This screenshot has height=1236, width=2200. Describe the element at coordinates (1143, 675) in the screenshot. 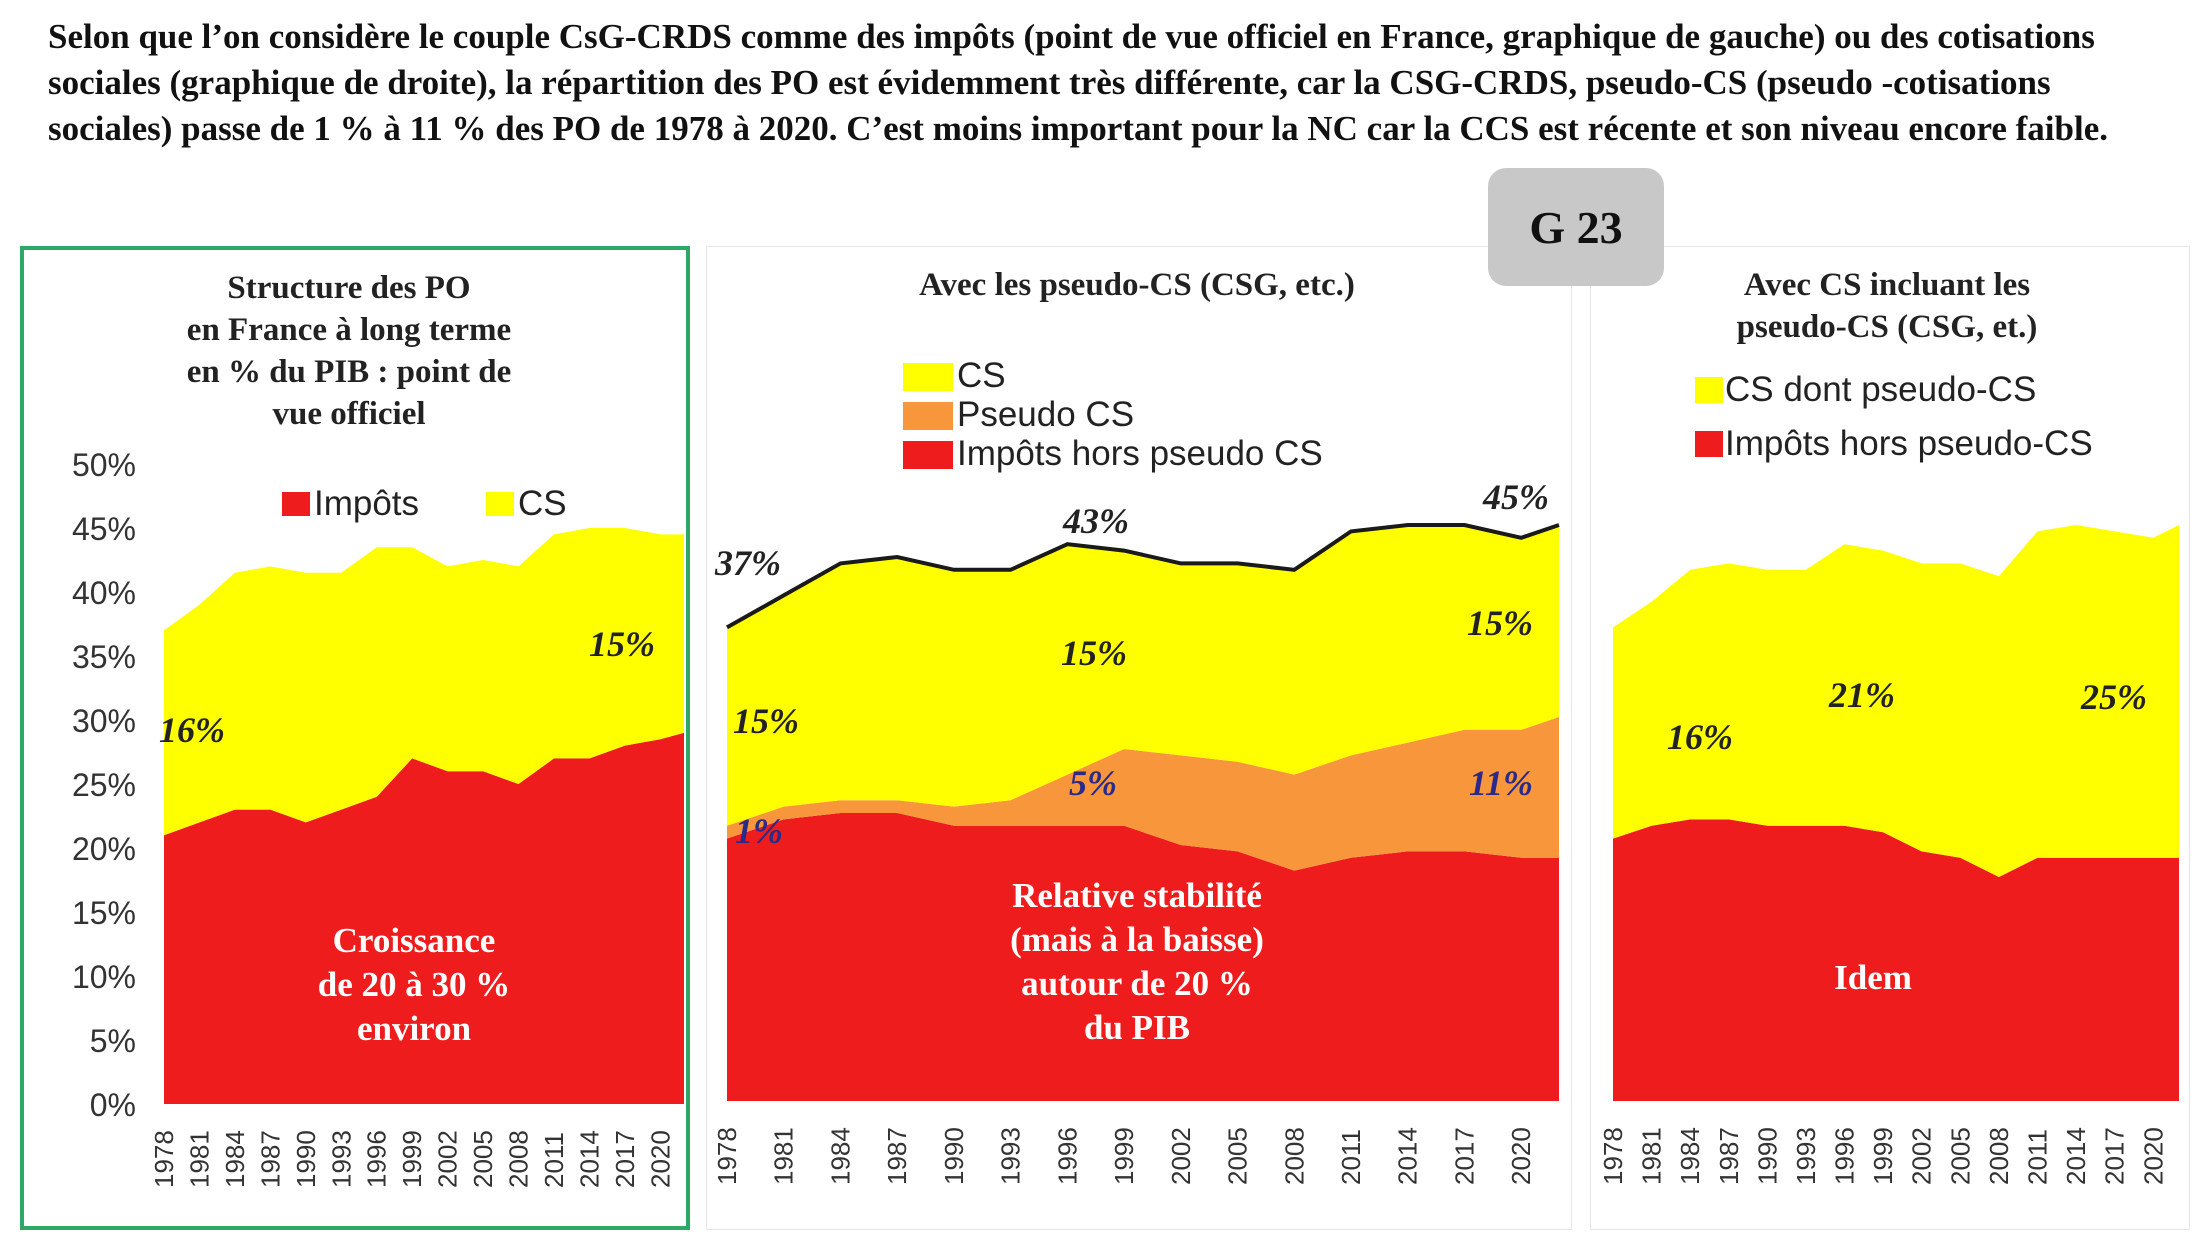

I see `area-series-cs` at that location.